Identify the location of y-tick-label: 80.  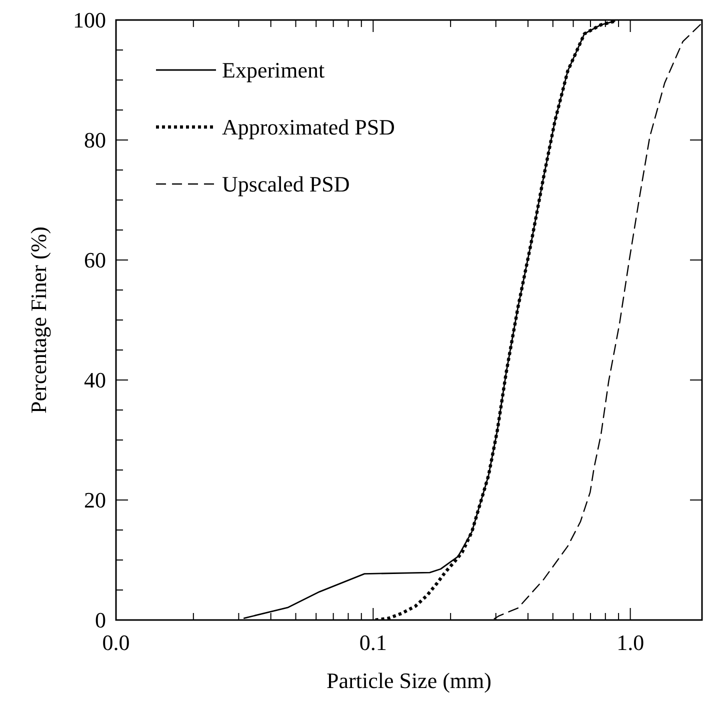
(95, 140).